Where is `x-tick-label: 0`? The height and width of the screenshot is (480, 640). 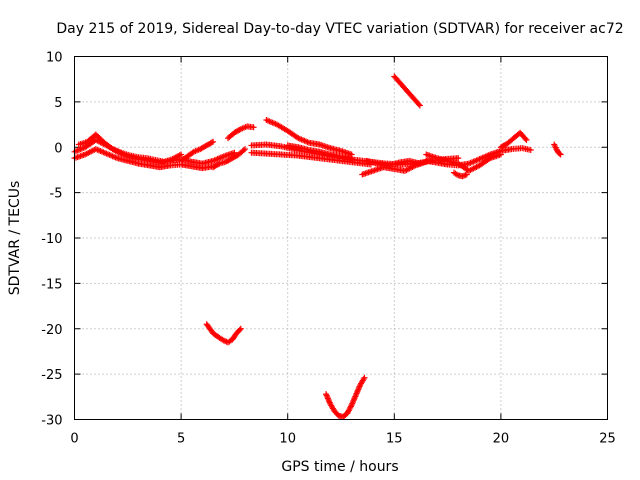 x-tick-label: 0 is located at coordinates (74, 439).